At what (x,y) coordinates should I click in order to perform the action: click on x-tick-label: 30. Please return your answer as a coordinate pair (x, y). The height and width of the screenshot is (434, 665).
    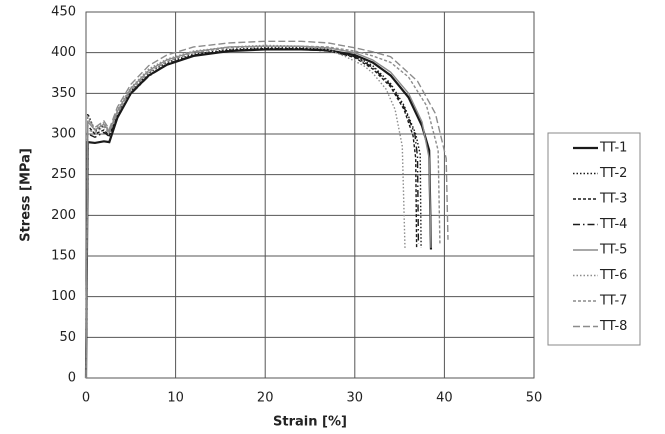
    Looking at the image, I should click on (355, 398).